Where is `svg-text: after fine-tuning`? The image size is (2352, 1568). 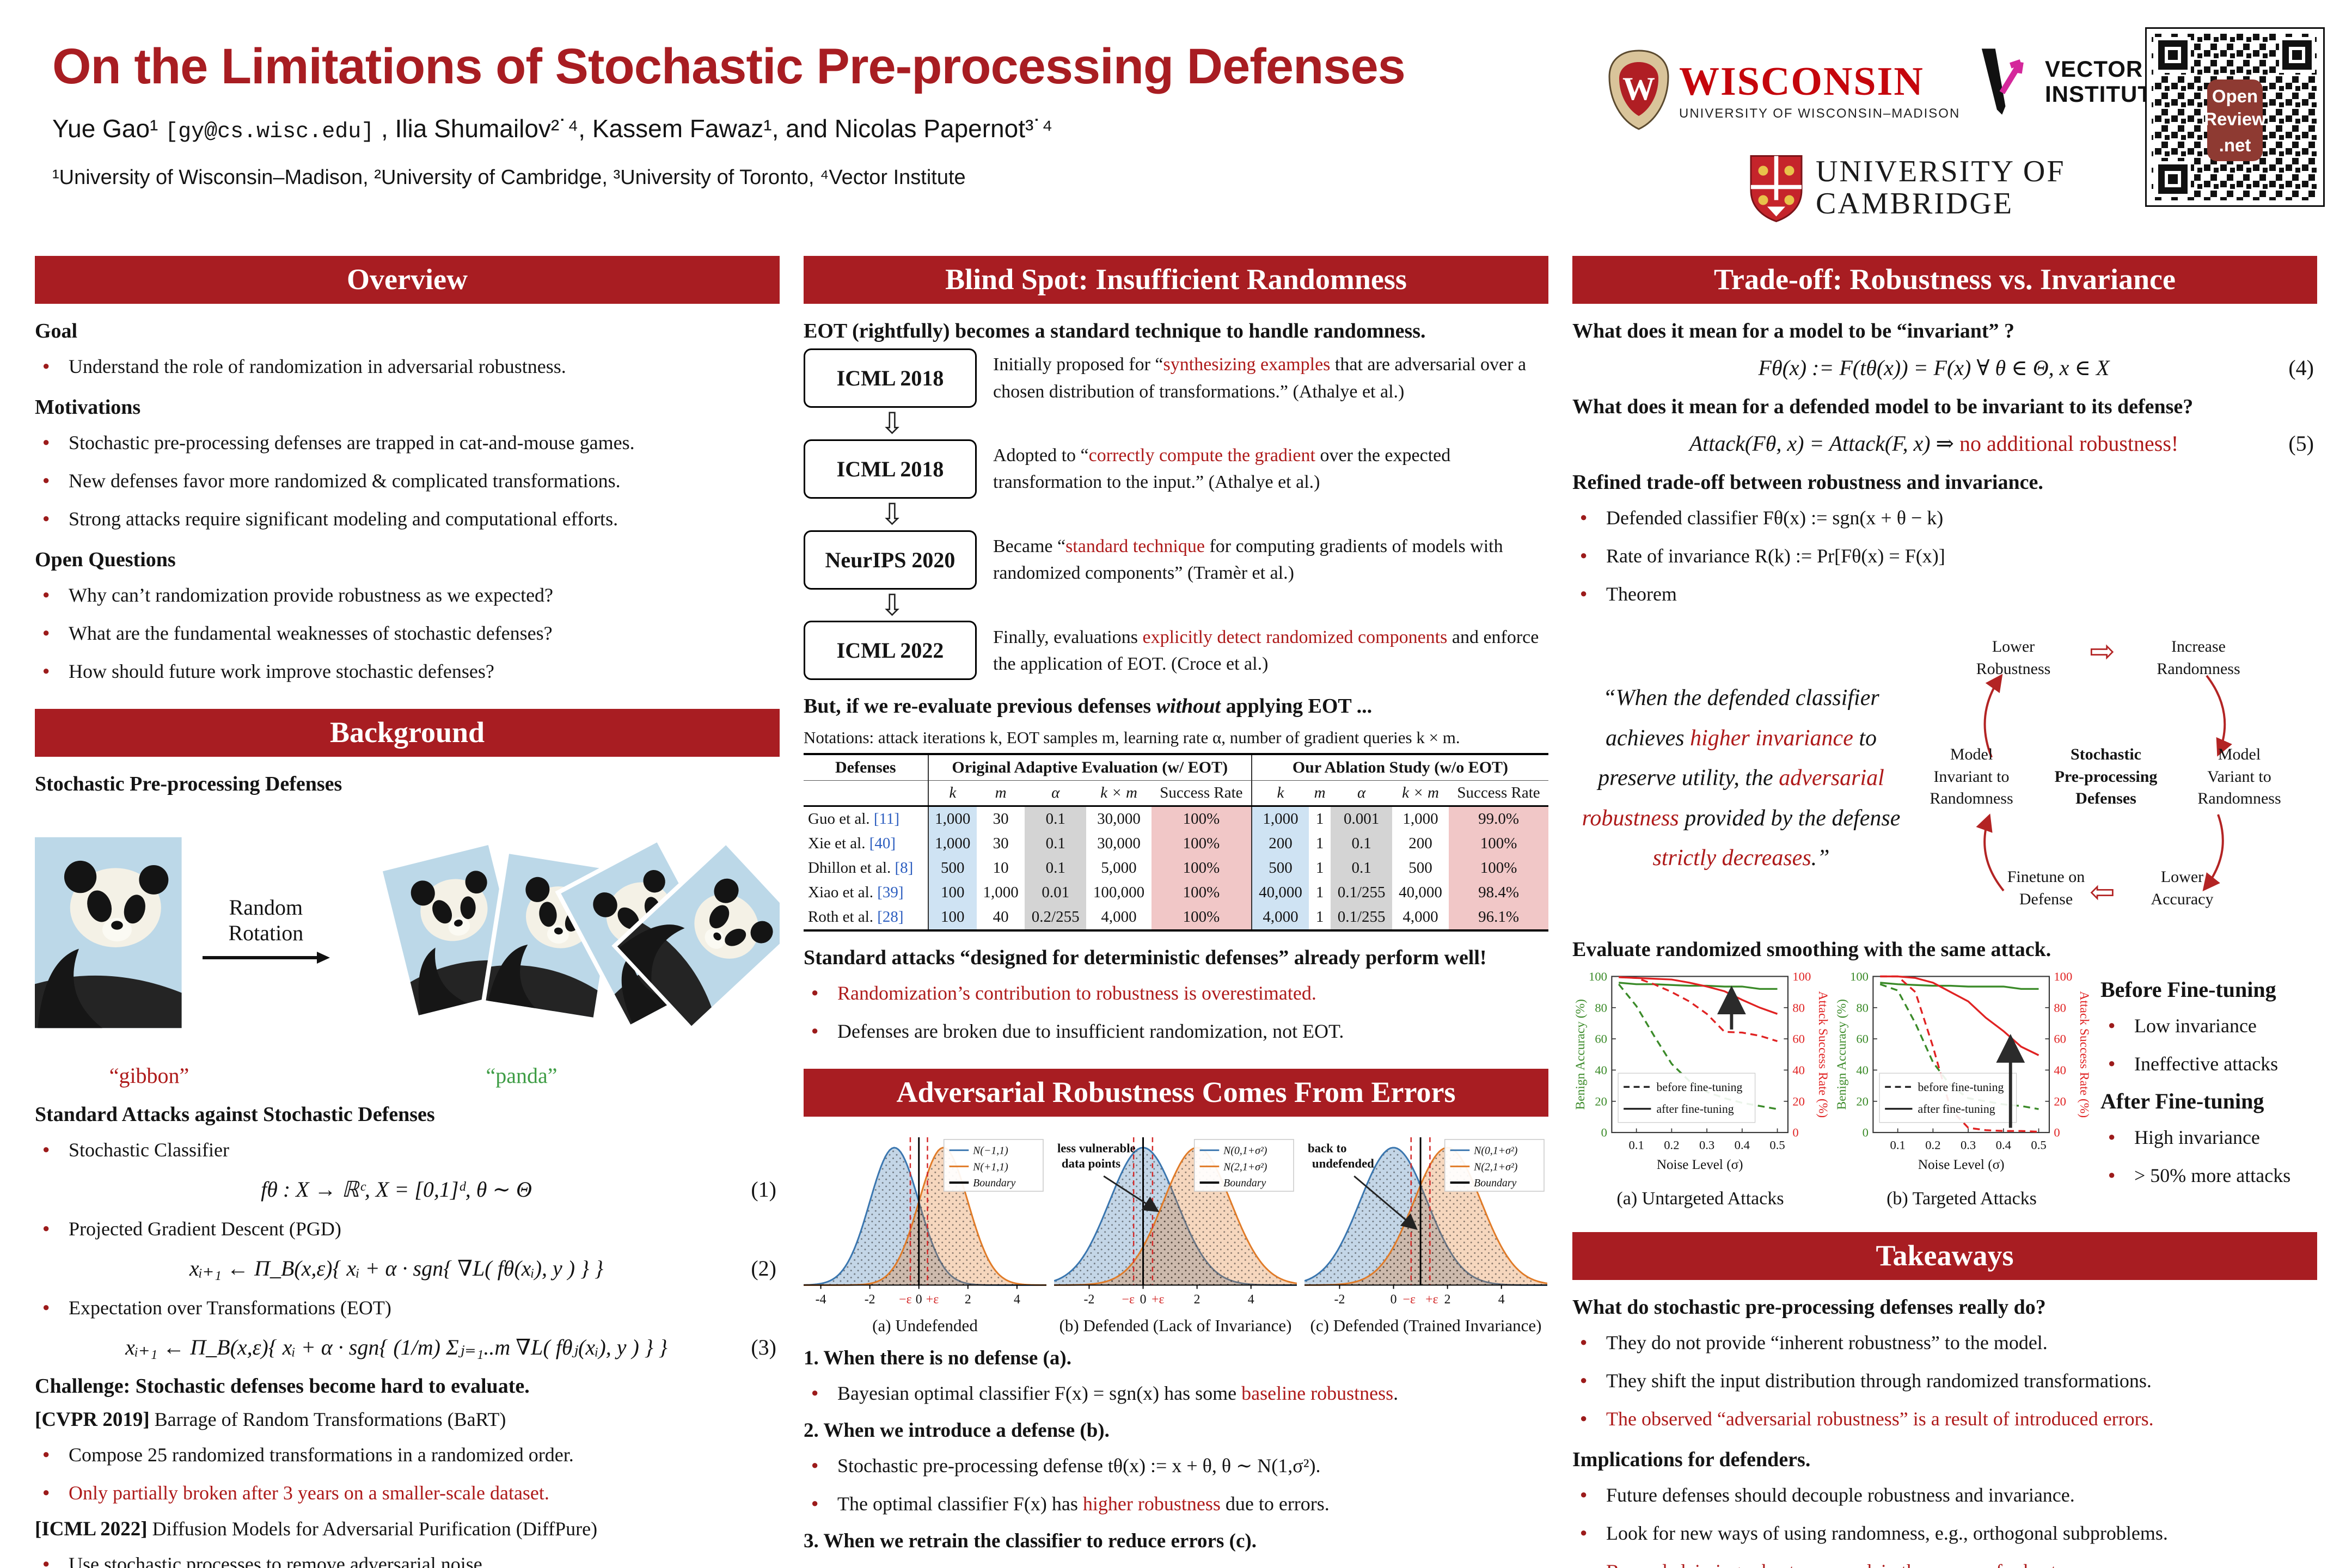
svg-text: after fine-tuning is located at coordinates (1695, 1109).